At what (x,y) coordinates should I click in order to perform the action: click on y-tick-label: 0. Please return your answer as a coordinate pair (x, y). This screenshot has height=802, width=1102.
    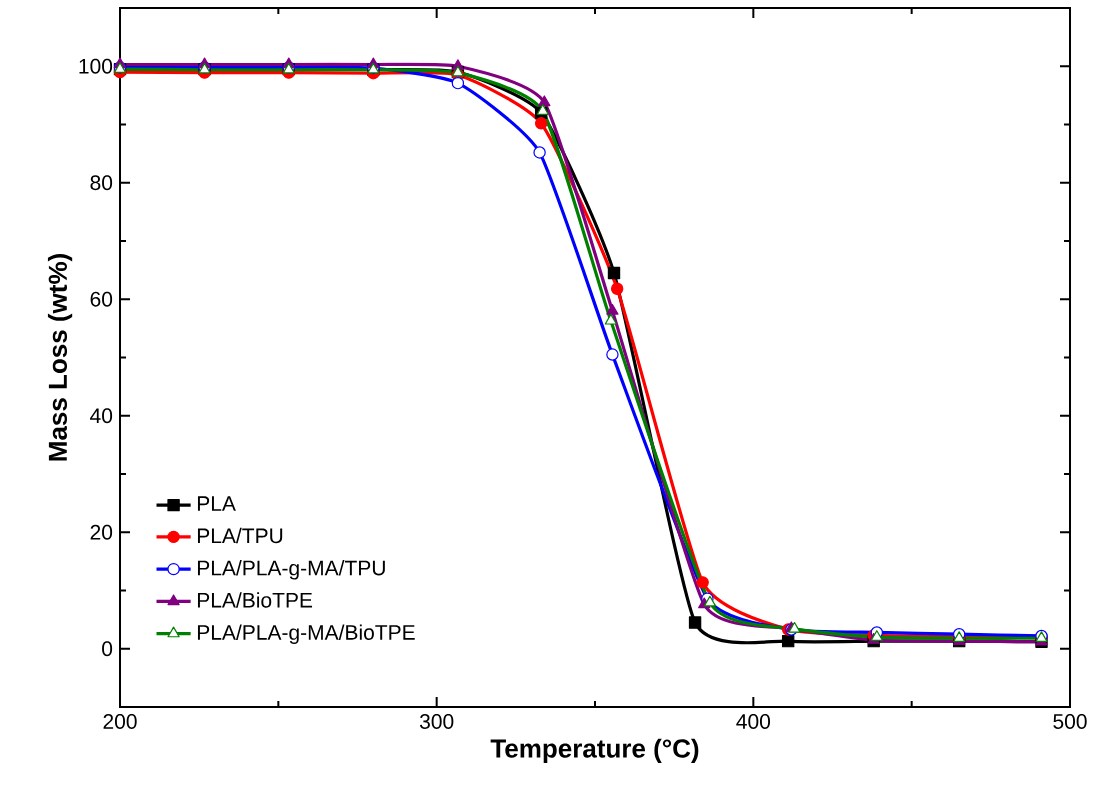
    Looking at the image, I should click on (107, 649).